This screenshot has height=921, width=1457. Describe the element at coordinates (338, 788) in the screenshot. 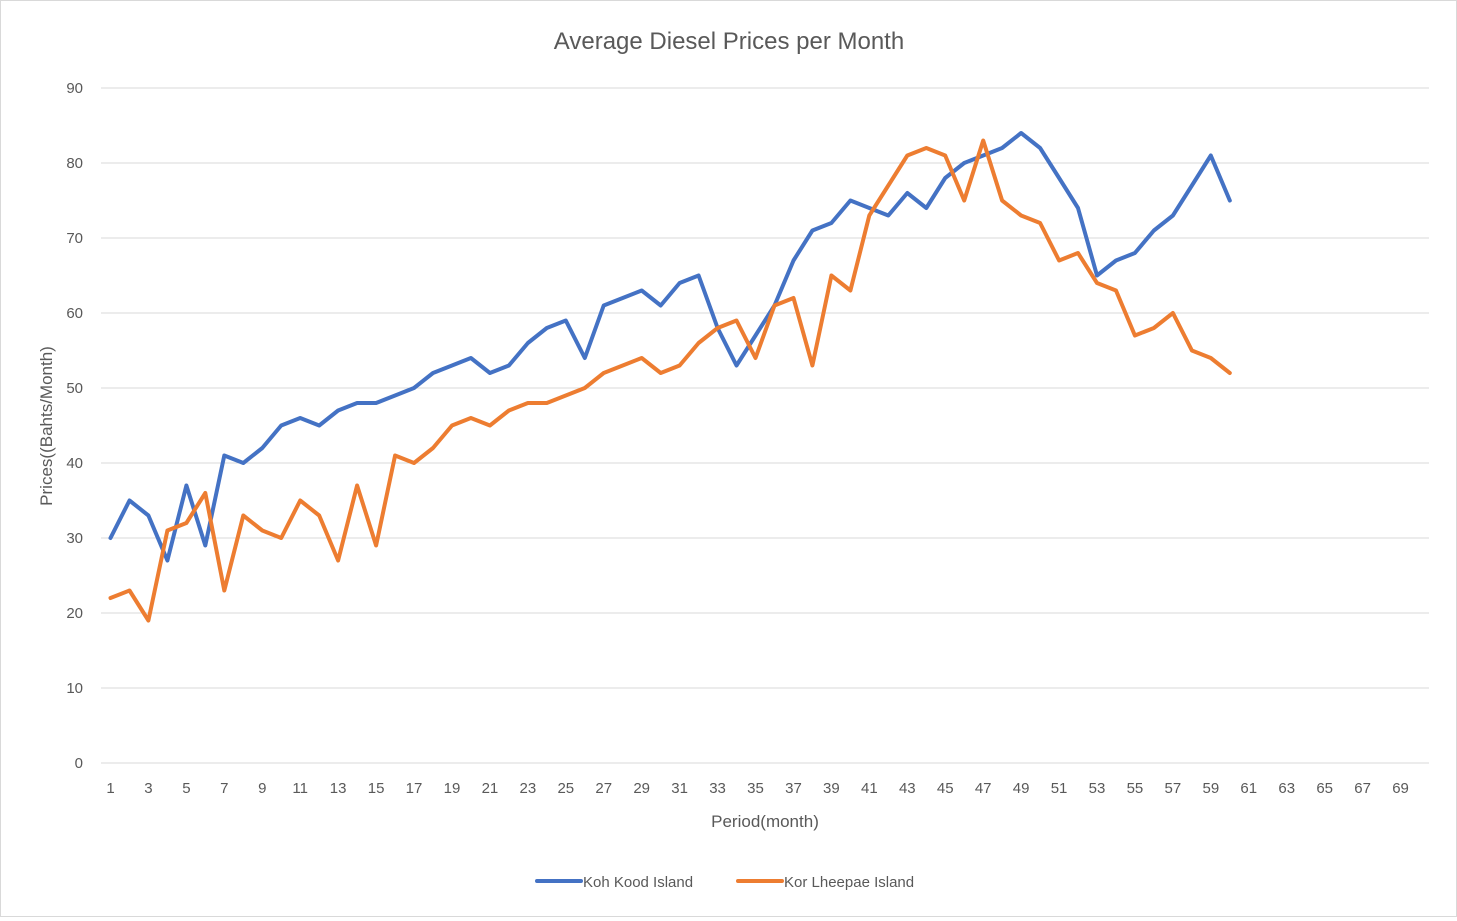

I see `x-tick-label: 13` at that location.